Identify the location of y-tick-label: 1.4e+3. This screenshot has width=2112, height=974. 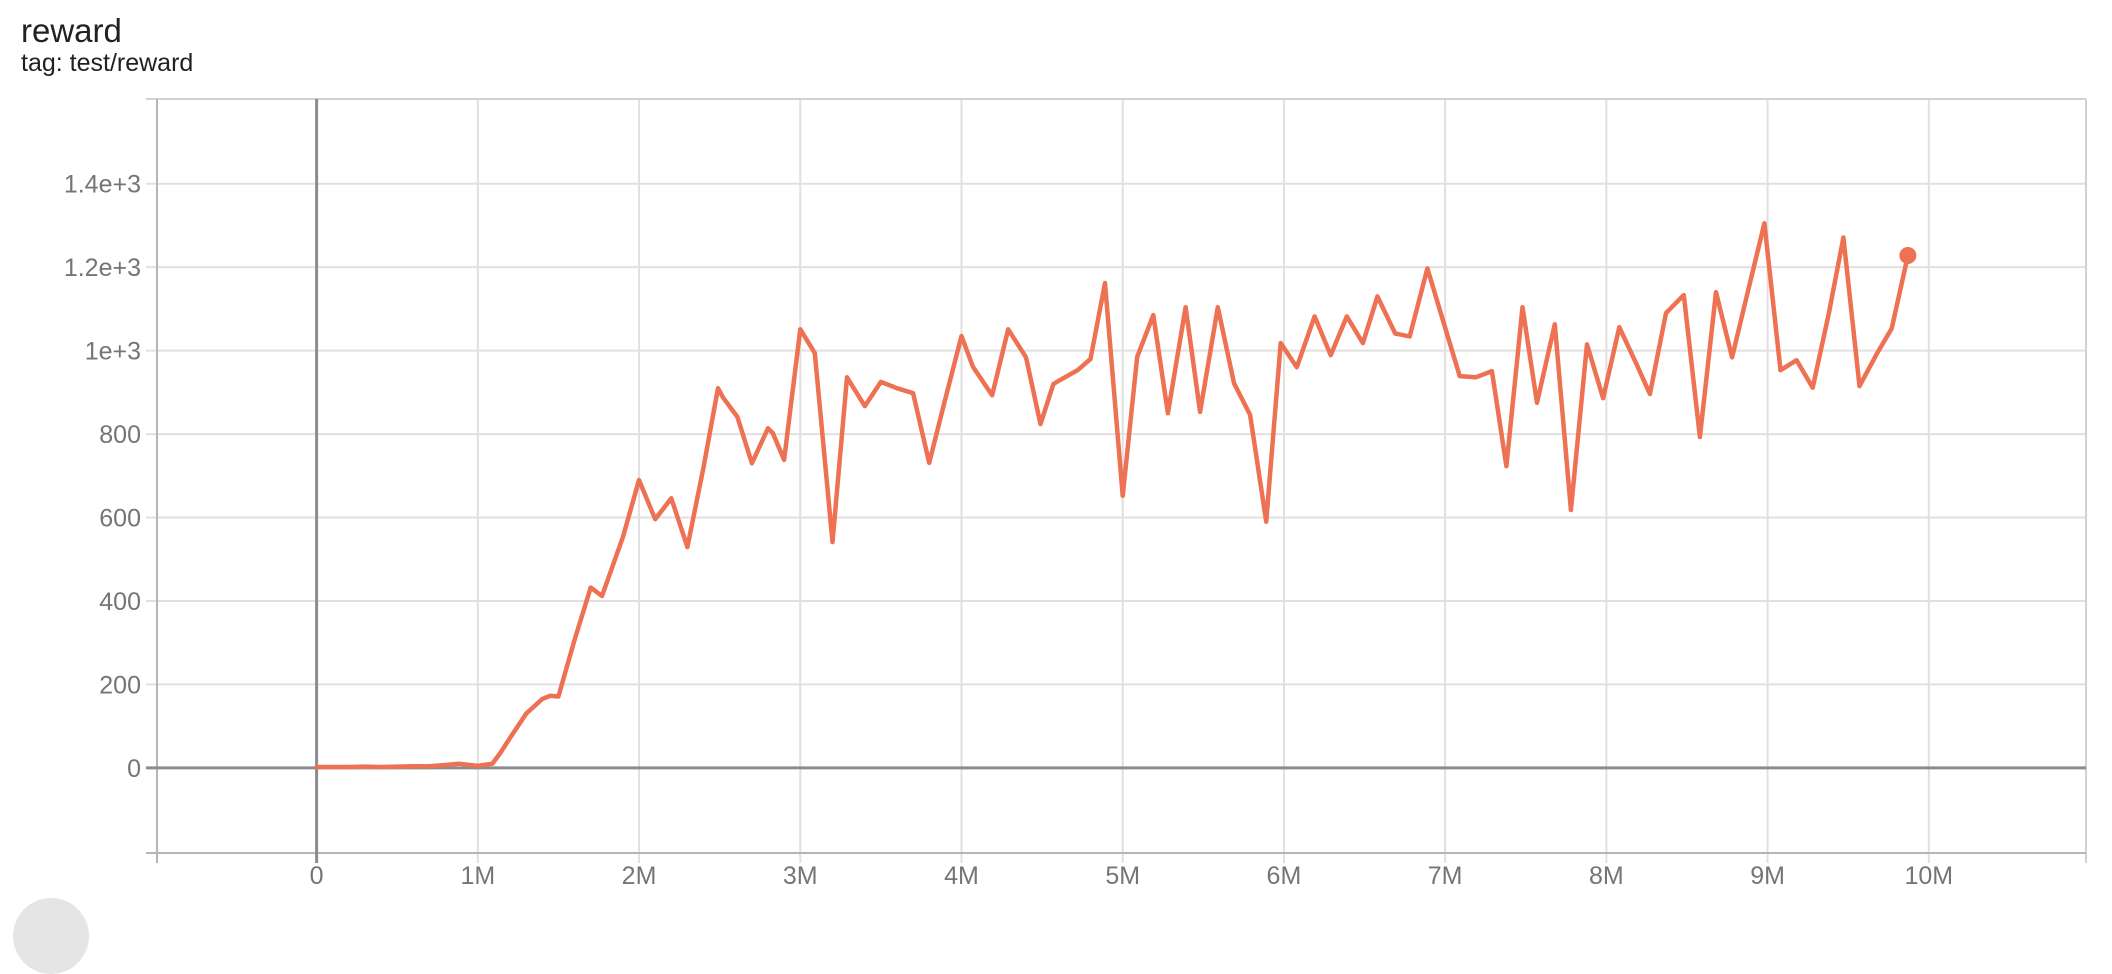
(102, 185).